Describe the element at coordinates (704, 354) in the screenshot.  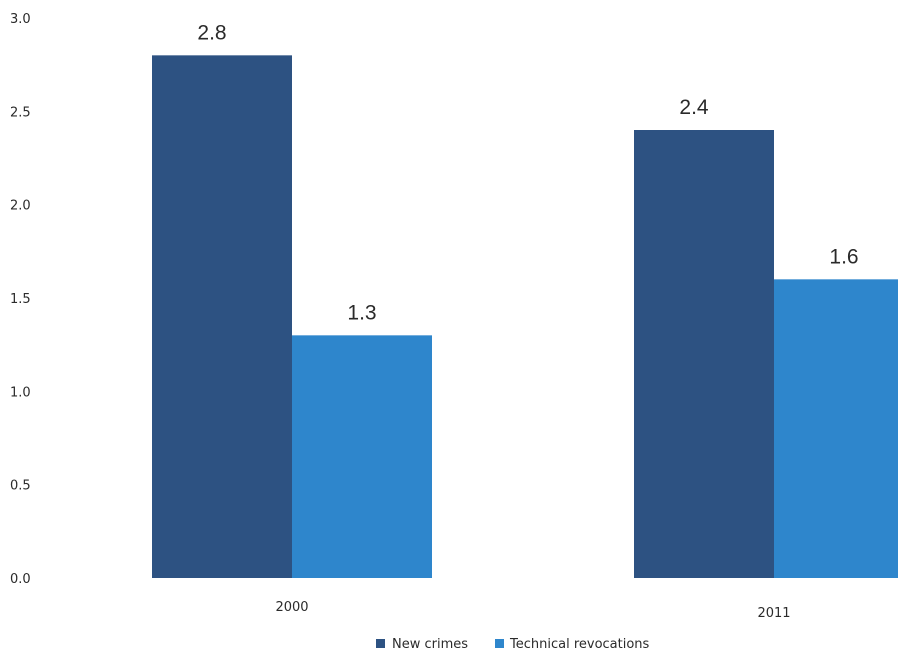
I see `bar-new-crimes-2011` at that location.